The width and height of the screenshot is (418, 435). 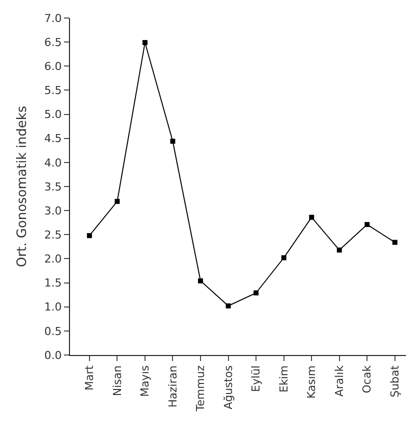 I want to click on y-axis-title: Ort. Gonosomatik indeks, so click(x=22, y=187).